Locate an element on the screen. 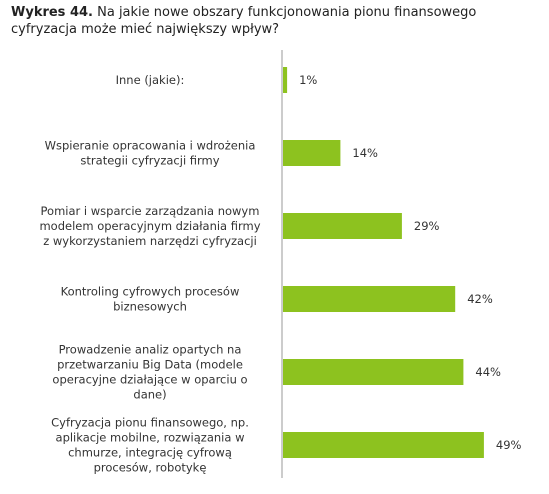 The image size is (549, 494). category-label-3-line-1: biznesowych is located at coordinates (150, 307).